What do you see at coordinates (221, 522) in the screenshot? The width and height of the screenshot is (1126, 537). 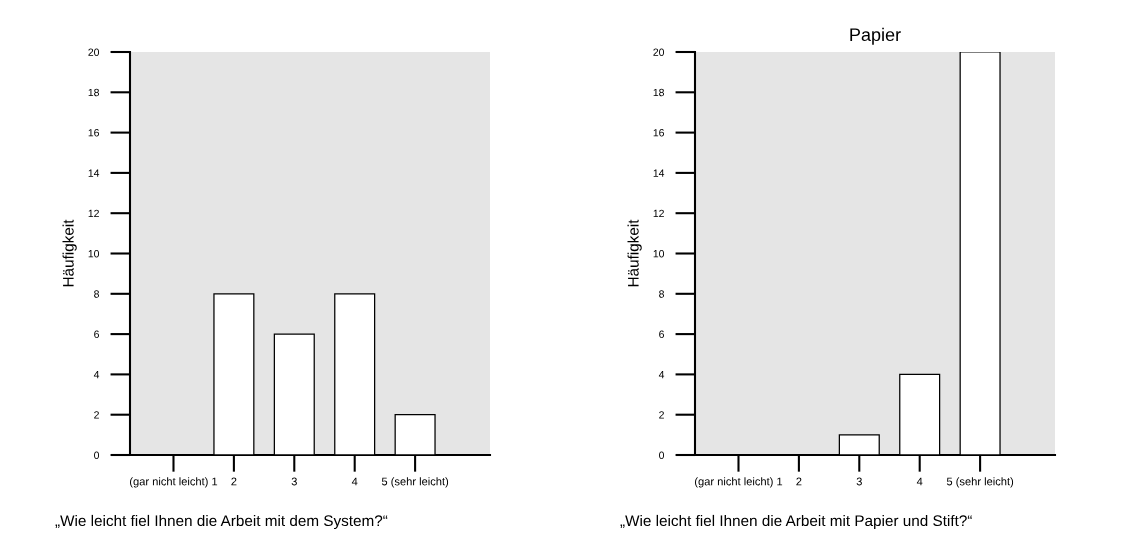 I see `text: „Wie leicht fiel Ihnen die Arbeit mit dem System?“` at bounding box center [221, 522].